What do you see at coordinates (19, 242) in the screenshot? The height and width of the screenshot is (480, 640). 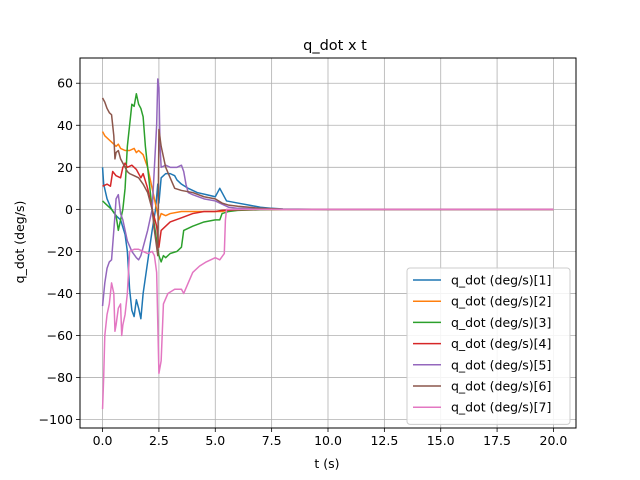 I see `y-axis-label: q_dot (deg/s)` at bounding box center [19, 242].